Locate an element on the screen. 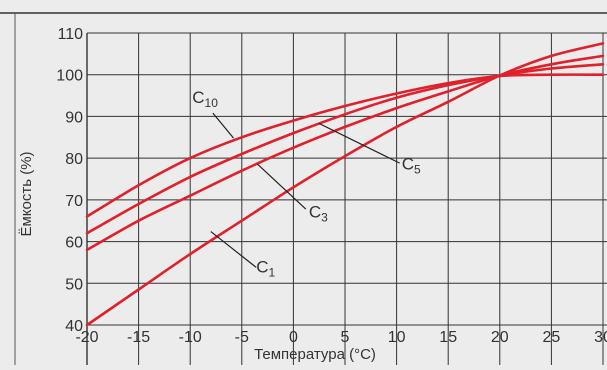  x-tick-label-7: 15 is located at coordinates (448, 337).